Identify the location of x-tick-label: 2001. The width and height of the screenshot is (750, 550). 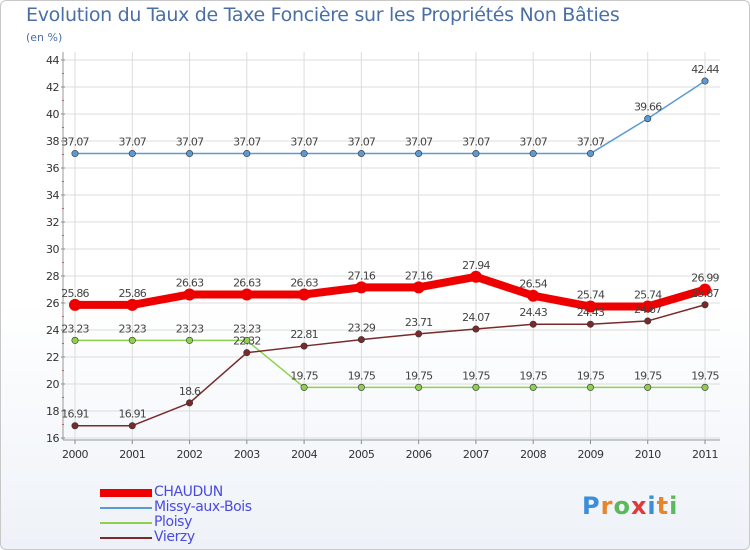
(132, 454).